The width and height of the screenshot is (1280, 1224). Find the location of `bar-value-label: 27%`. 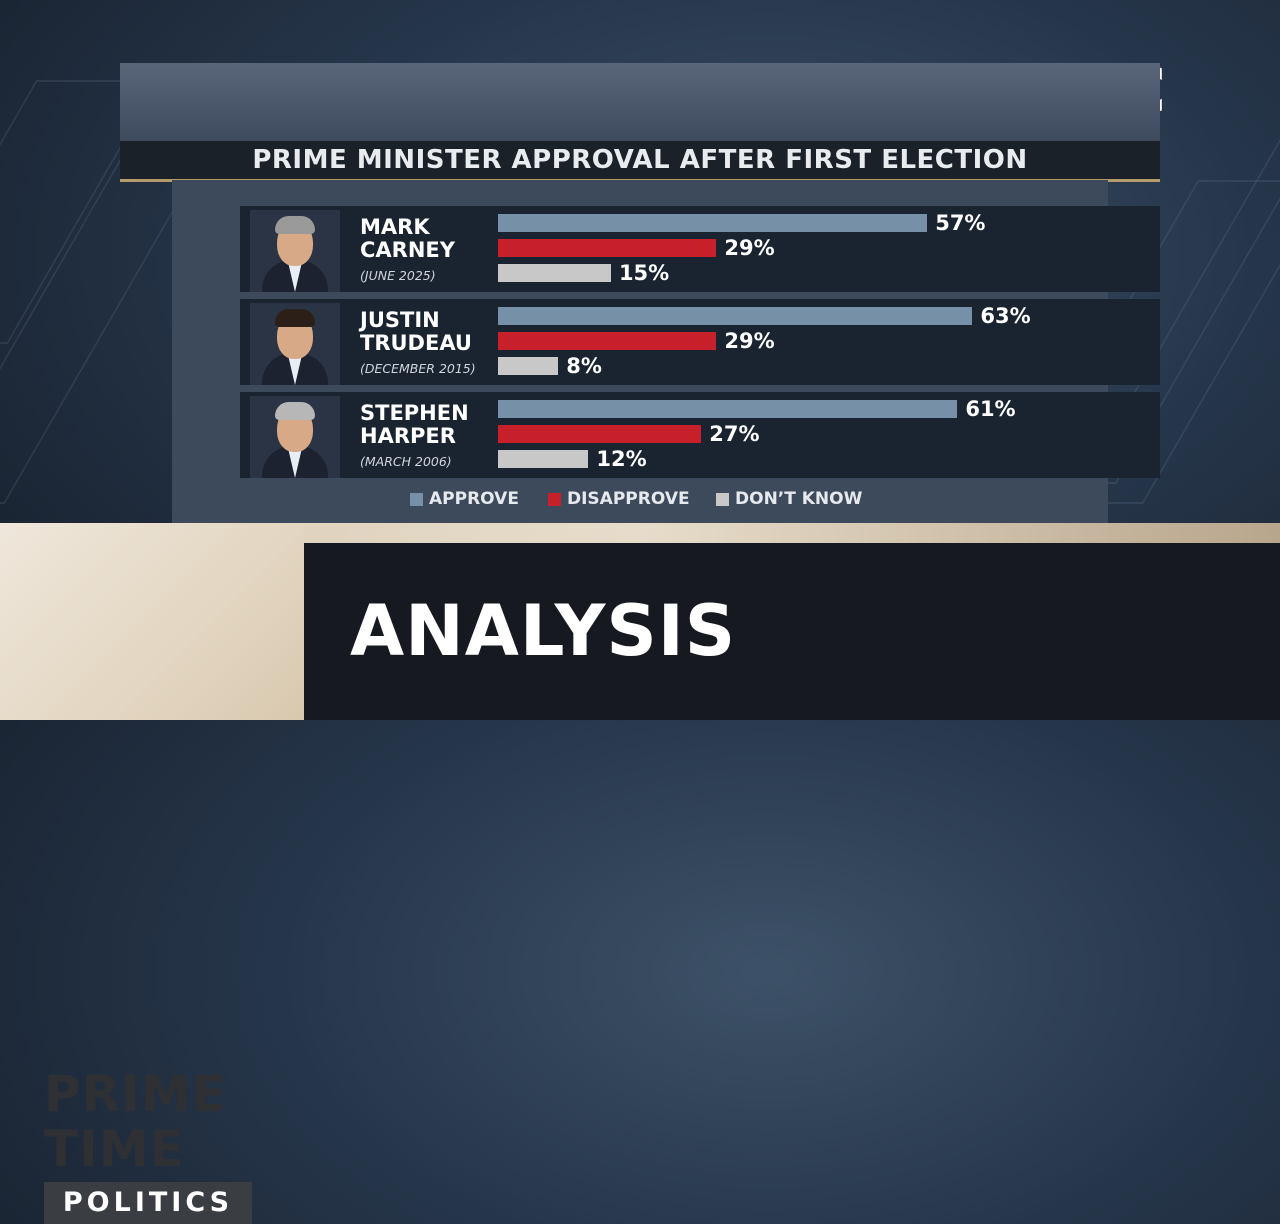

bar-value-label: 27% is located at coordinates (734, 434).